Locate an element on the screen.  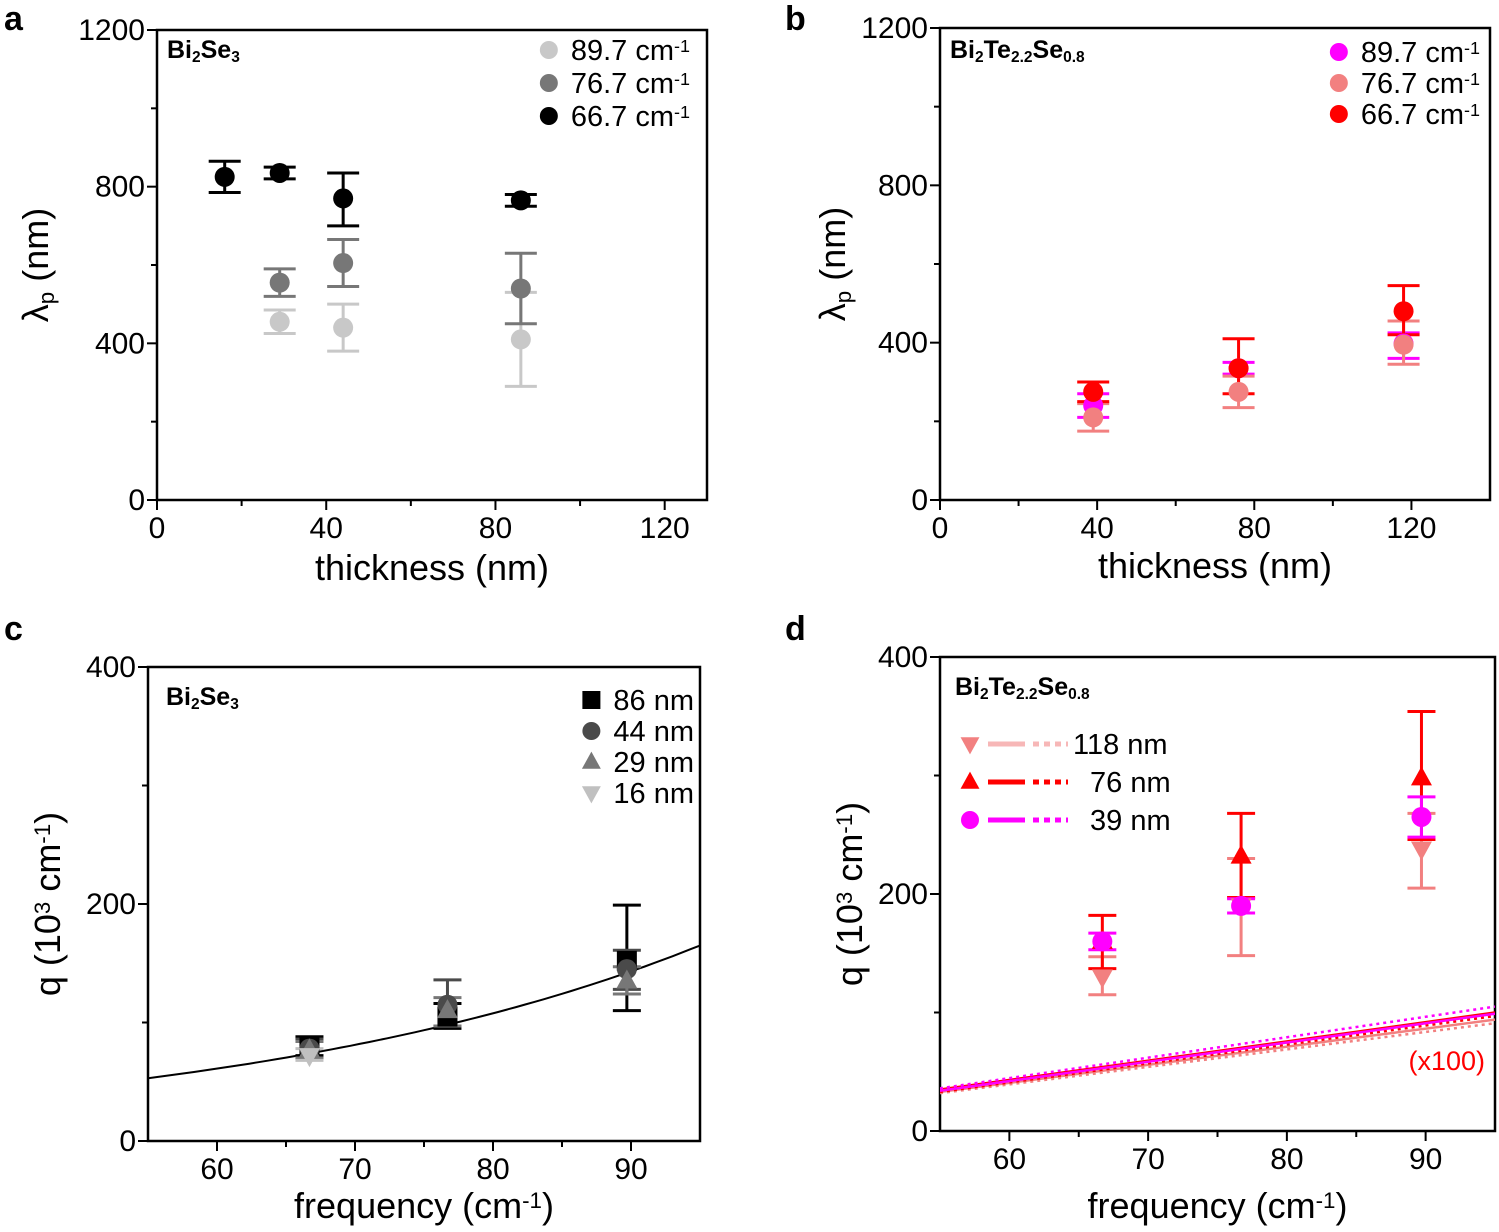
x-tick-label: 90 is located at coordinates (1425, 1159).